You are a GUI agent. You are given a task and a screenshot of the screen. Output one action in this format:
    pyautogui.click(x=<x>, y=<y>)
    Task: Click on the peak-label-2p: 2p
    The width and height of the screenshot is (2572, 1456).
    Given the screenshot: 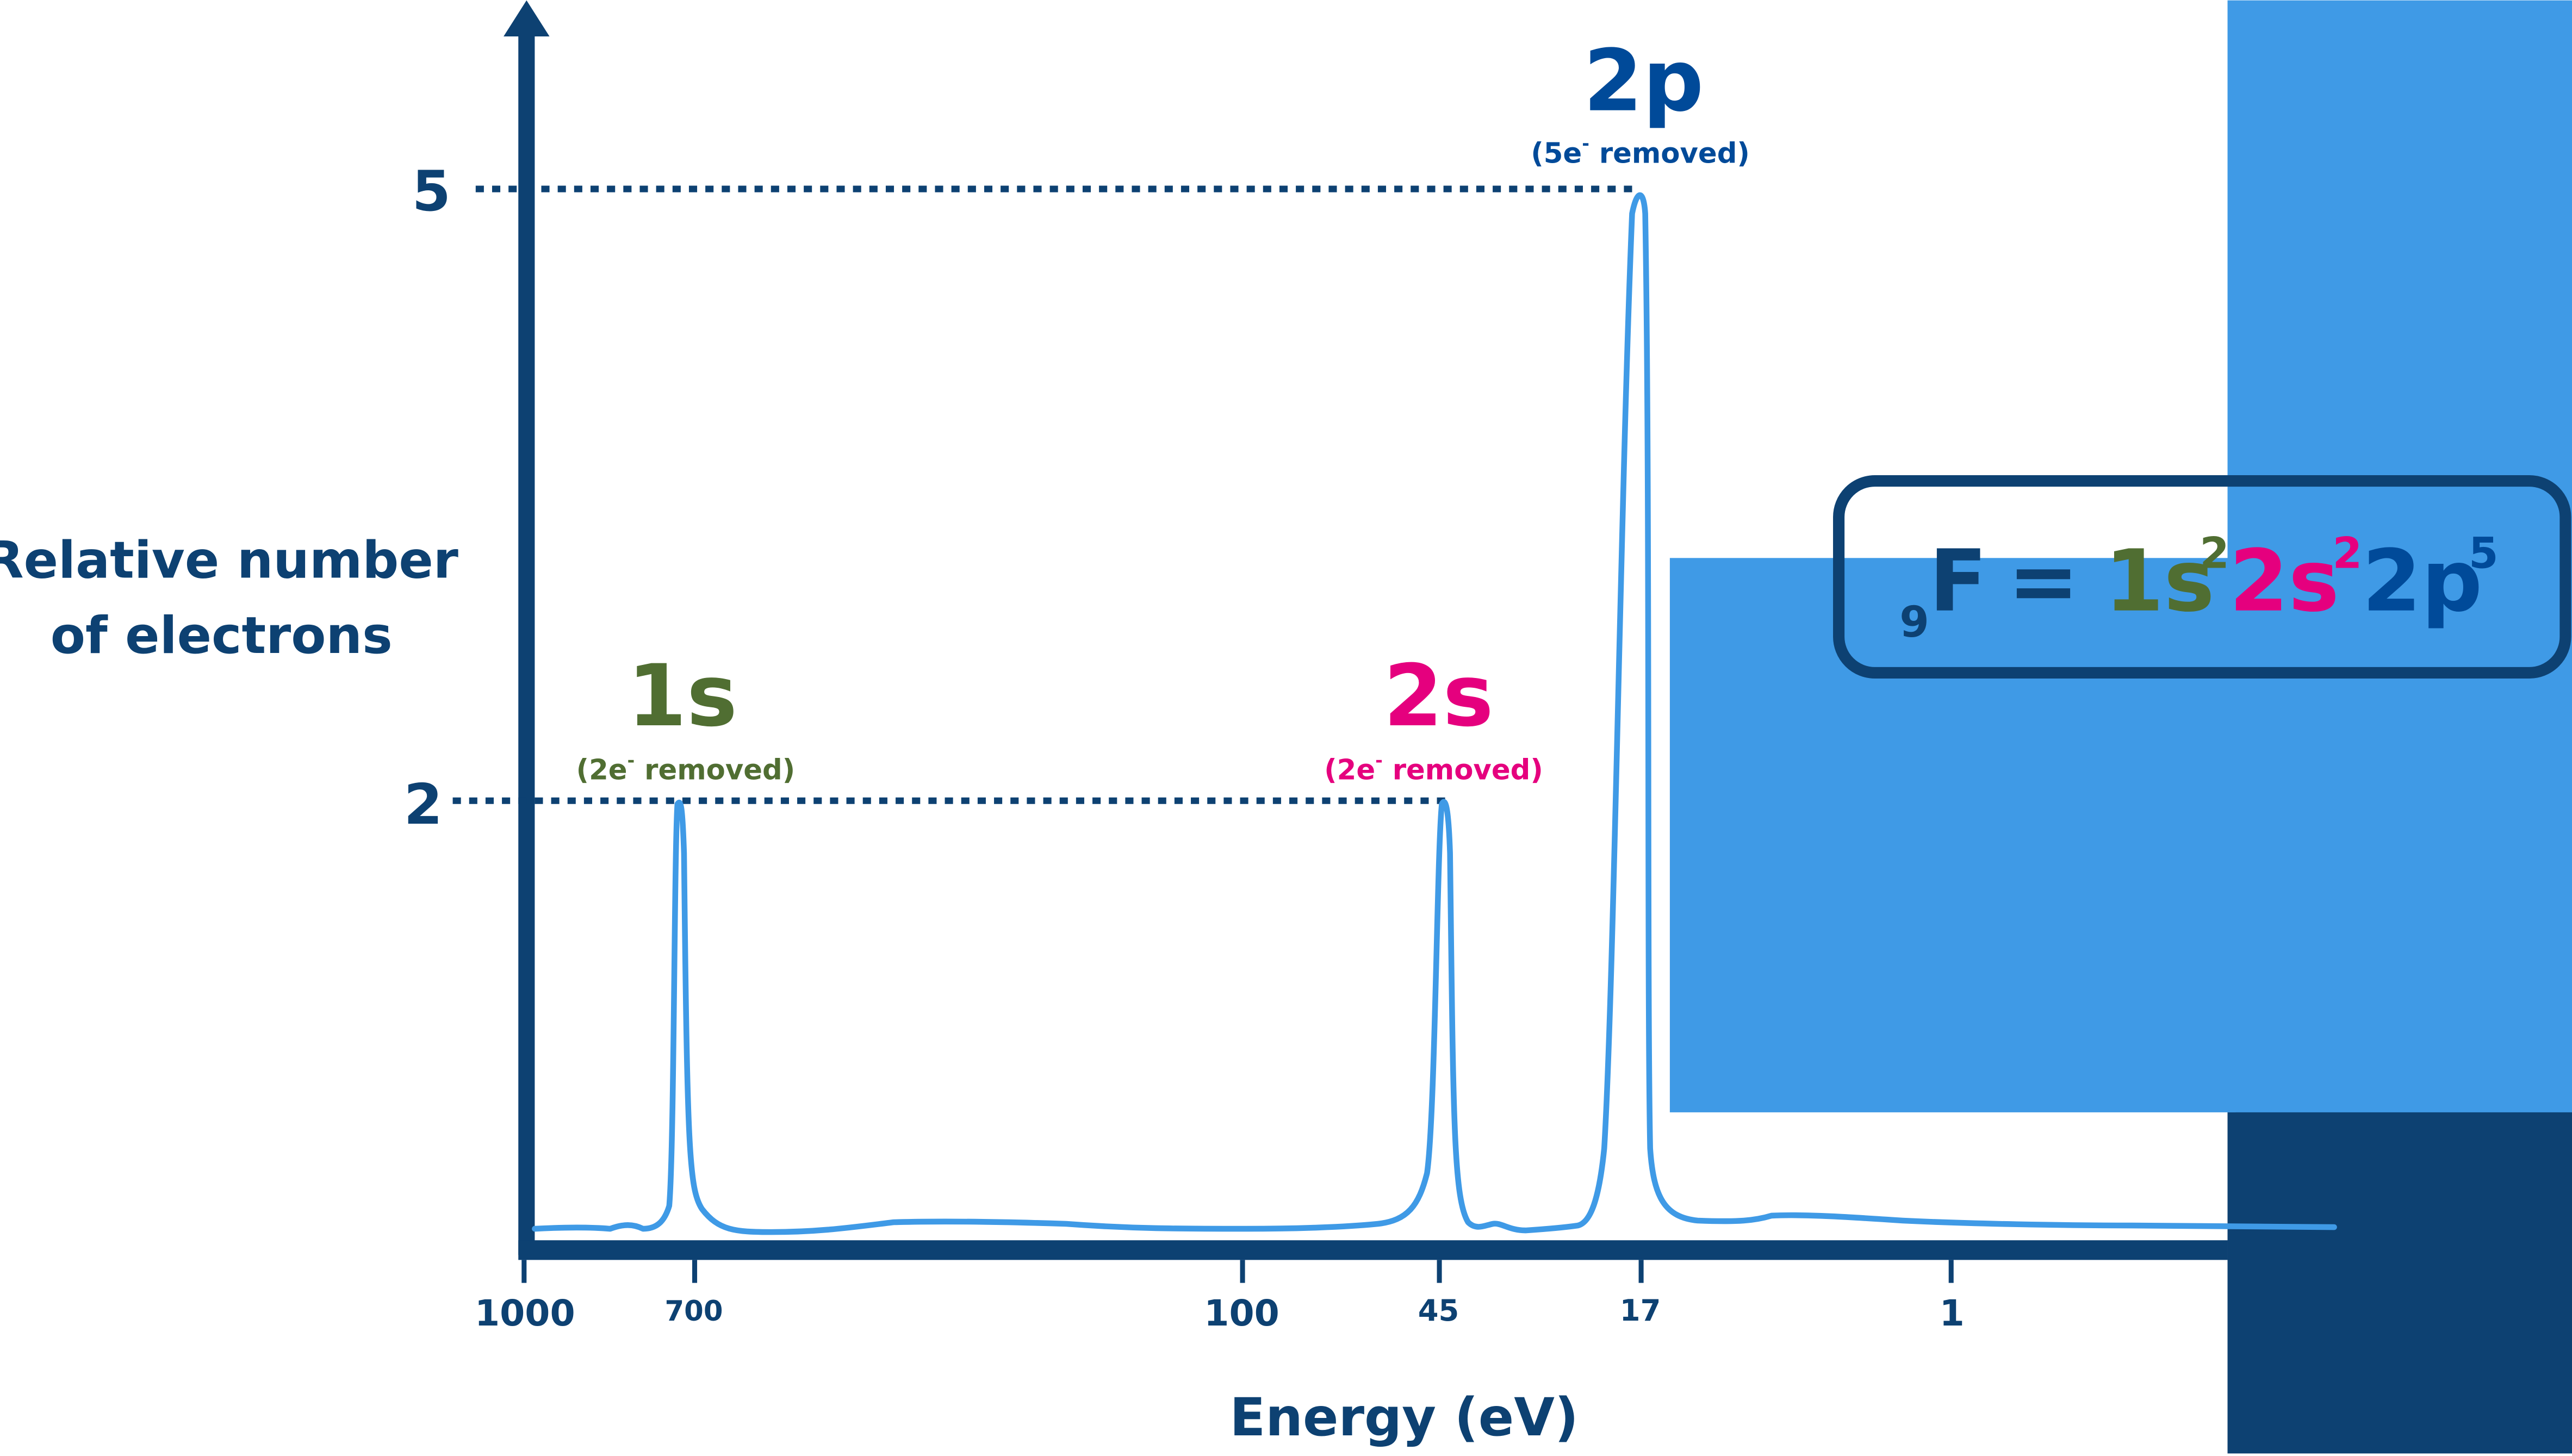 What is the action you would take?
    pyautogui.click(x=1643, y=80)
    